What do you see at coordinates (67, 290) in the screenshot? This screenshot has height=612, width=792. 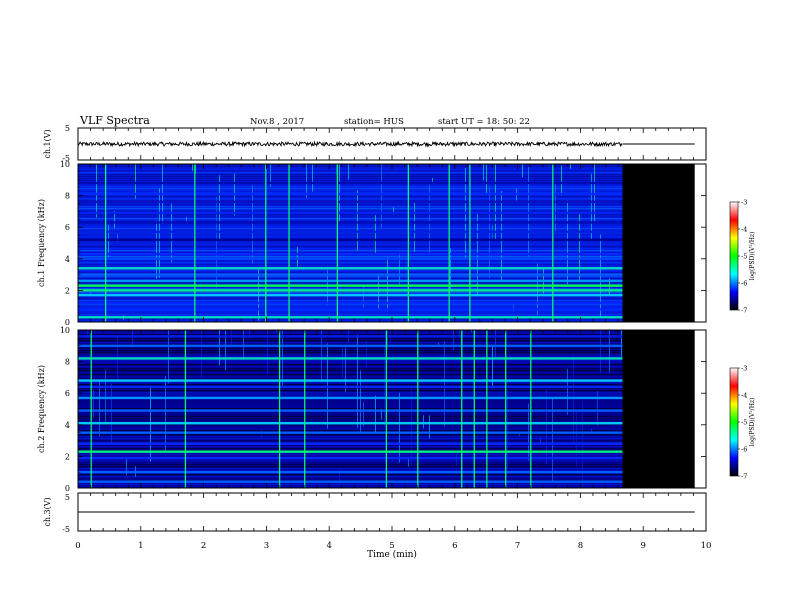 I see `y-tick-label: 2` at bounding box center [67, 290].